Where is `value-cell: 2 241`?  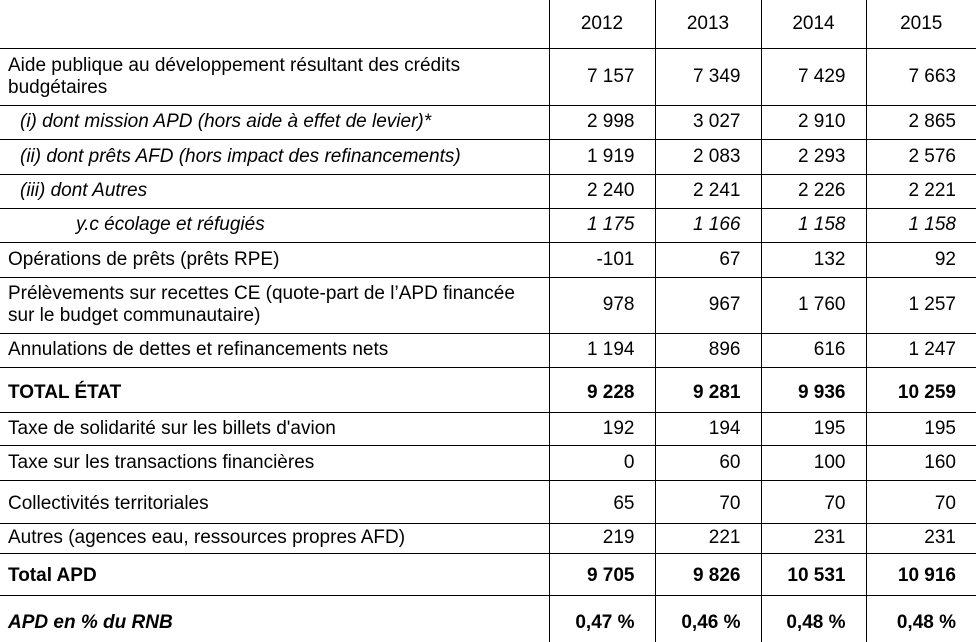
value-cell: 2 241 is located at coordinates (708, 191).